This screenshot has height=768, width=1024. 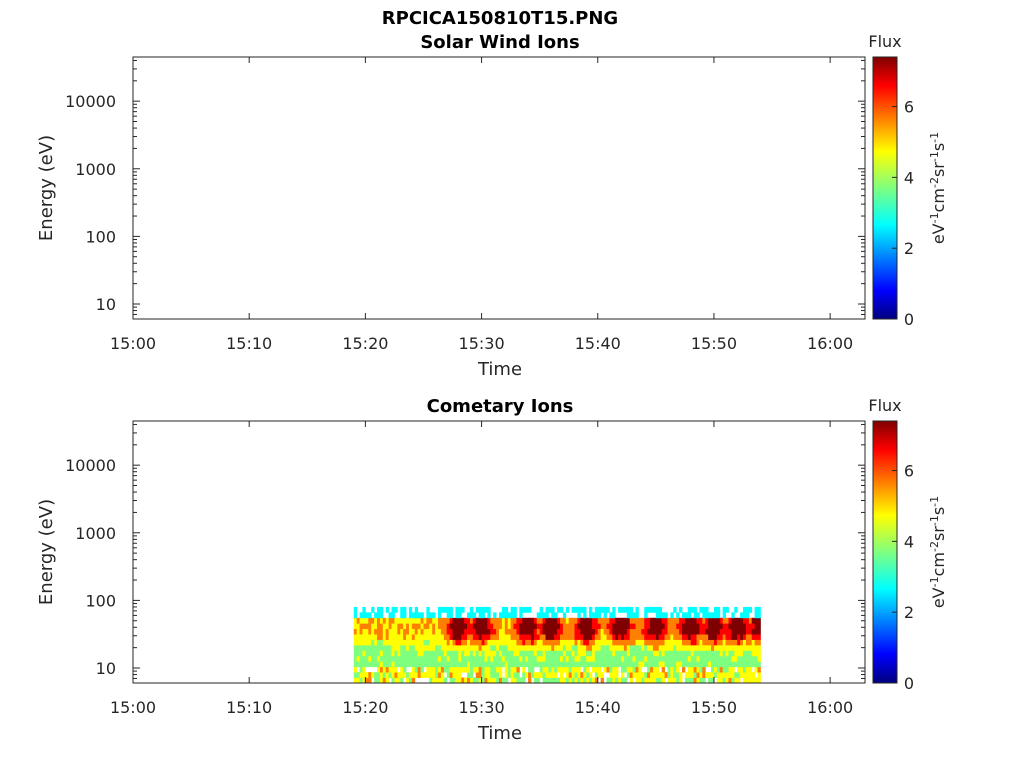 What do you see at coordinates (500, 18) in the screenshot?
I see `figure-title: RPCICA150810T15.PNG` at bounding box center [500, 18].